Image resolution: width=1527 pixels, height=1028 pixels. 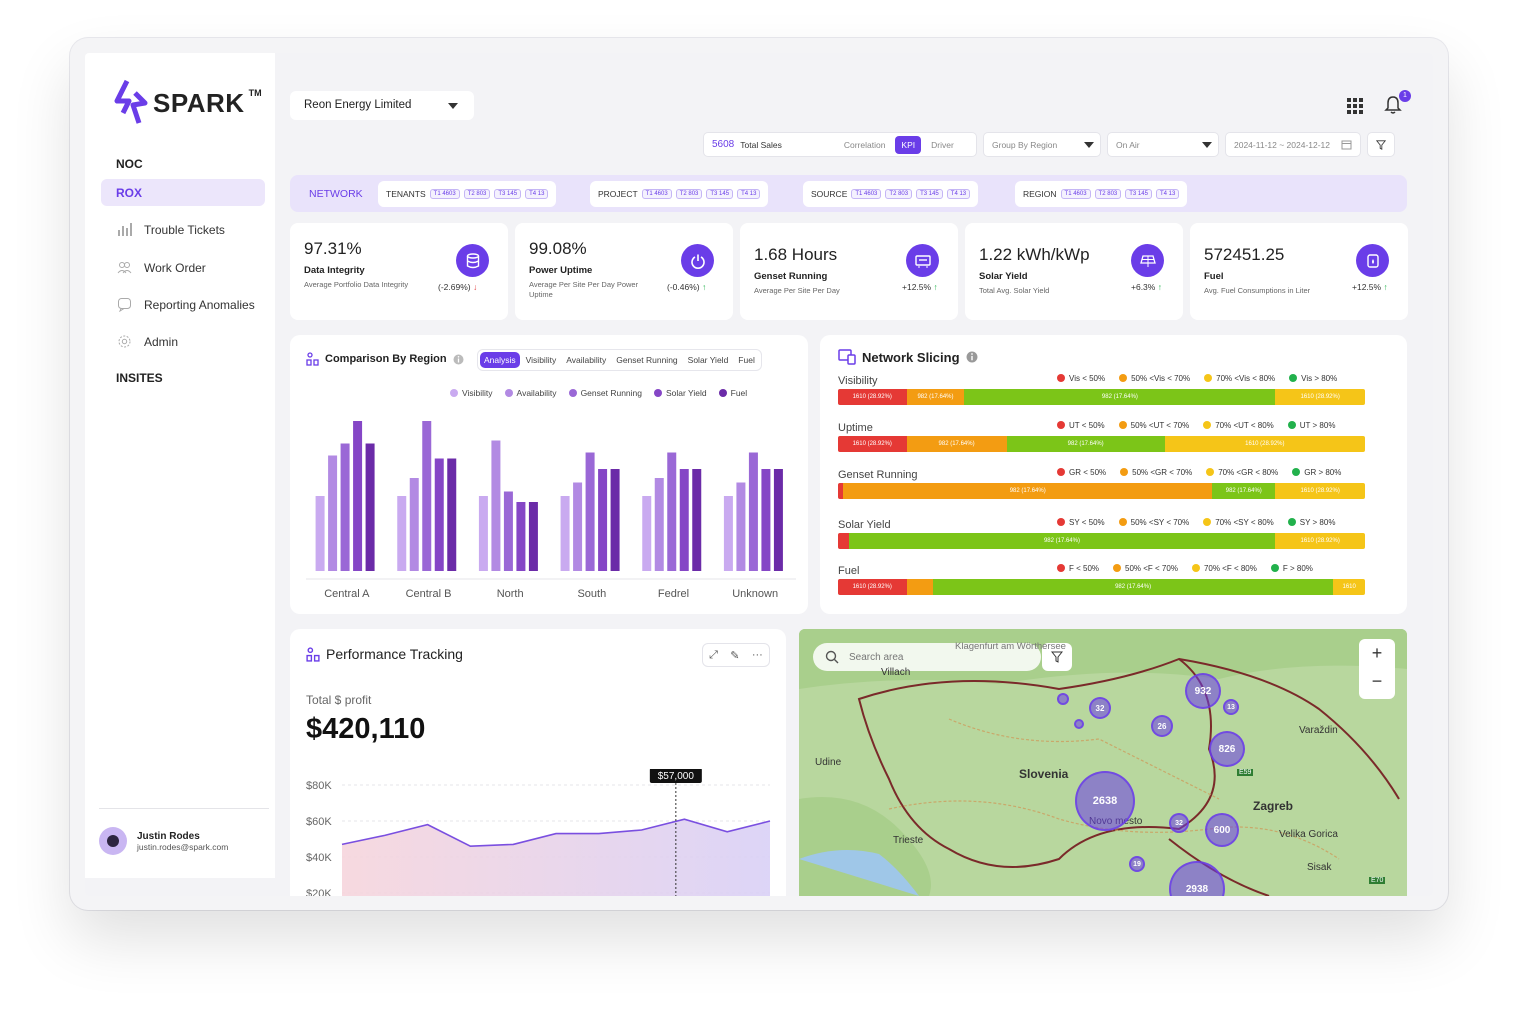 I want to click on map-cluster: 600, so click(x=1222, y=830).